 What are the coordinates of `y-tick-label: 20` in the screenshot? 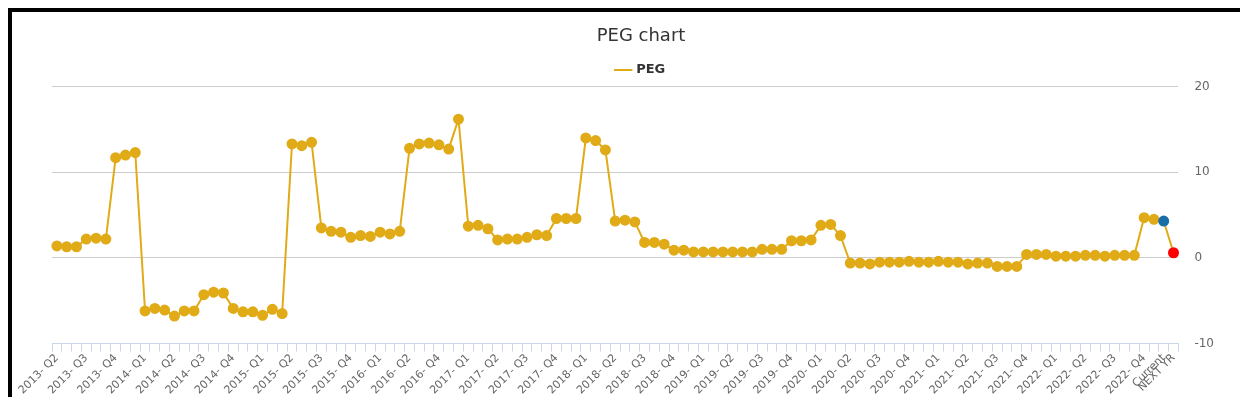 It's located at (1202, 85).